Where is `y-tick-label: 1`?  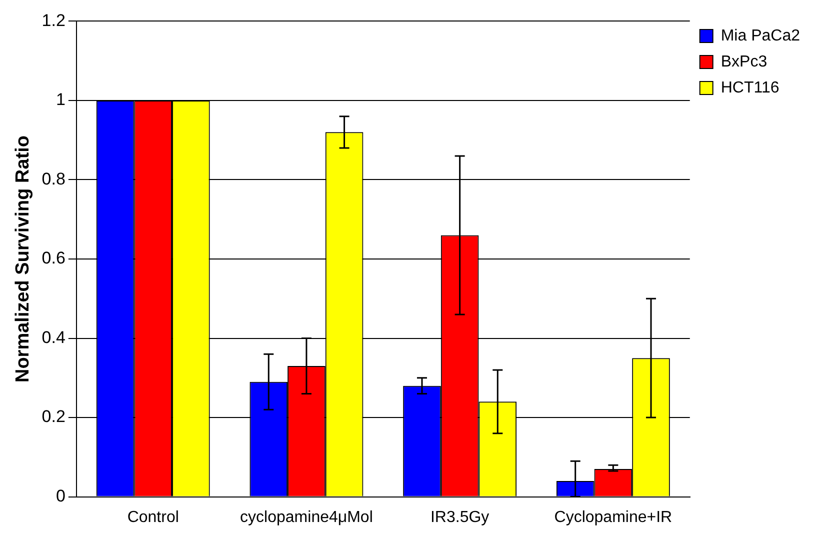
y-tick-label: 1 is located at coordinates (61, 100).